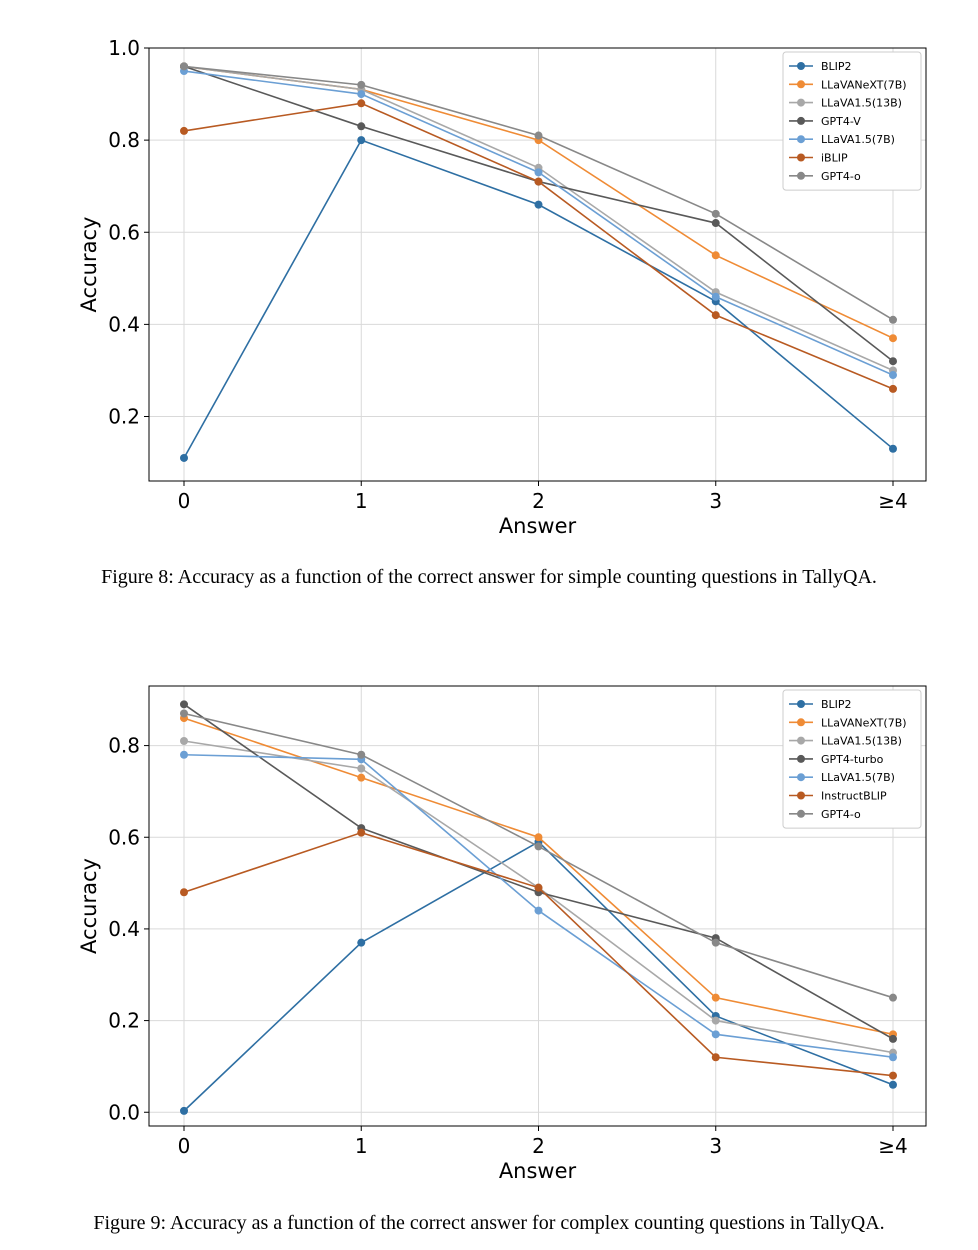 This screenshot has height=1250, width=978. What do you see at coordinates (841, 176) in the screenshot?
I see `legend-label: GPT4-o` at bounding box center [841, 176].